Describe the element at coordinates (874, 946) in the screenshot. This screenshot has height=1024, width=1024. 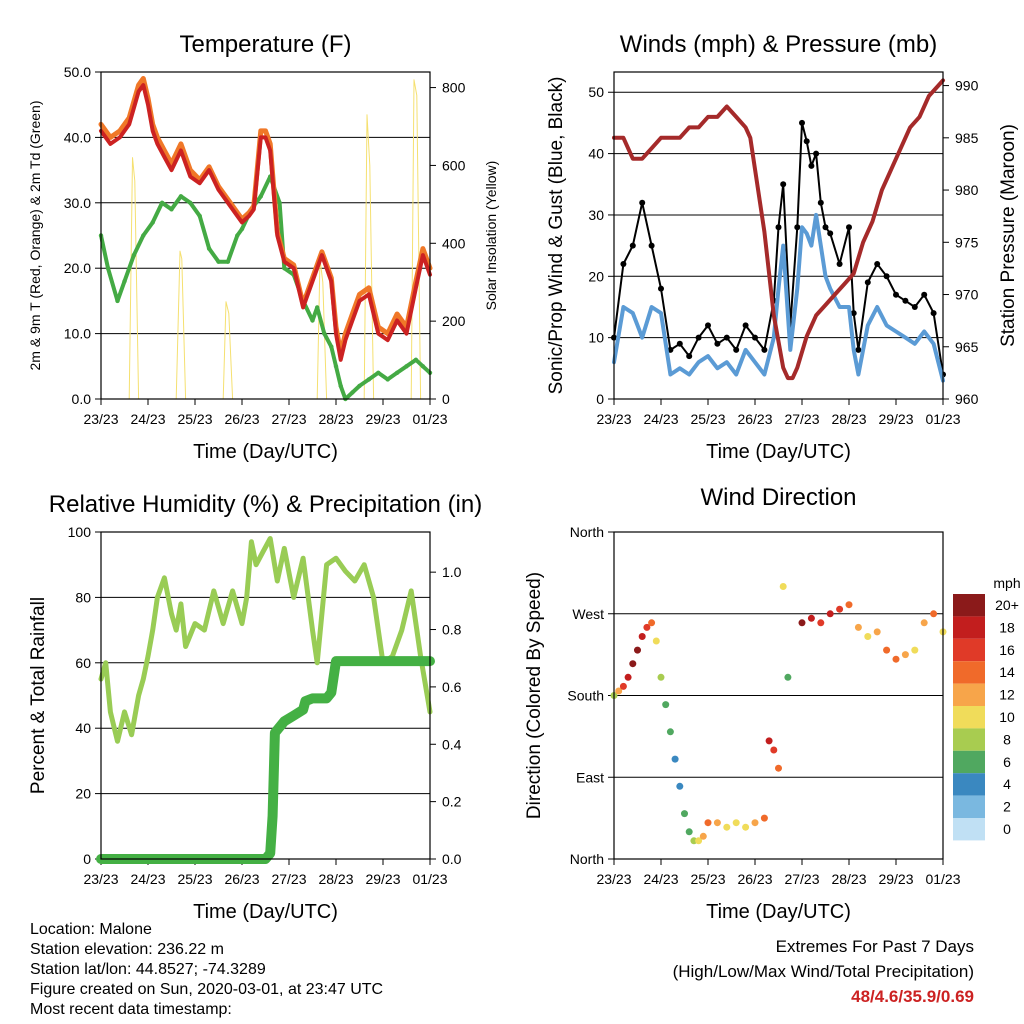
I see `extremes-title: Extremes For Past 7 Days` at that location.